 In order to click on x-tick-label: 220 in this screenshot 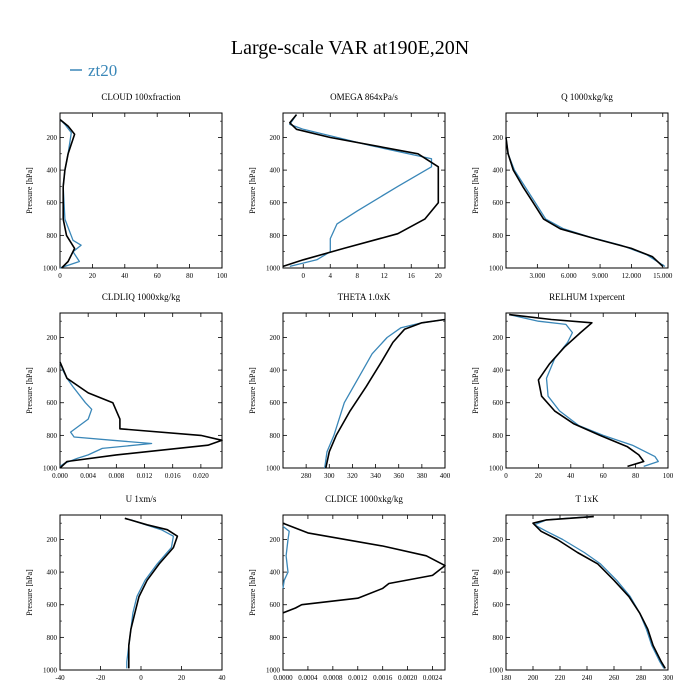, I will do `click(560, 678)`.